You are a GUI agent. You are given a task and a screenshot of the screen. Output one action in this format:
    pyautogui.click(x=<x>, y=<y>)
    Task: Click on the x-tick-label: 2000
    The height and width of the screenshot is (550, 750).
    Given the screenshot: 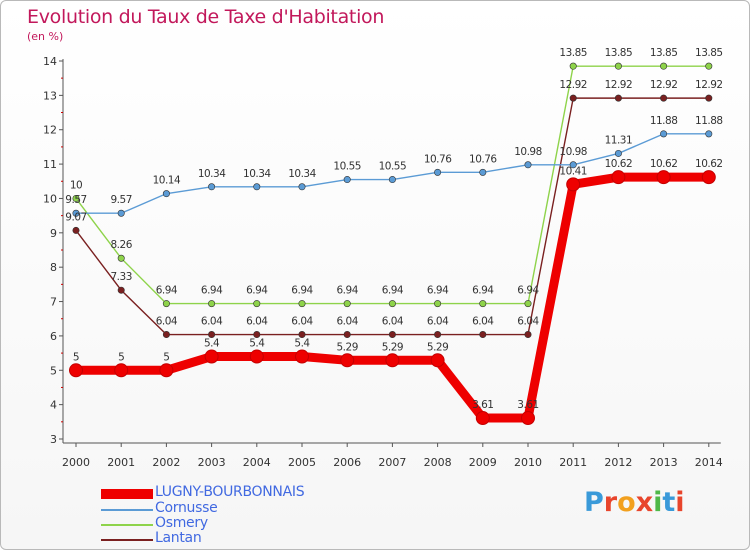 What is the action you would take?
    pyautogui.click(x=76, y=462)
    